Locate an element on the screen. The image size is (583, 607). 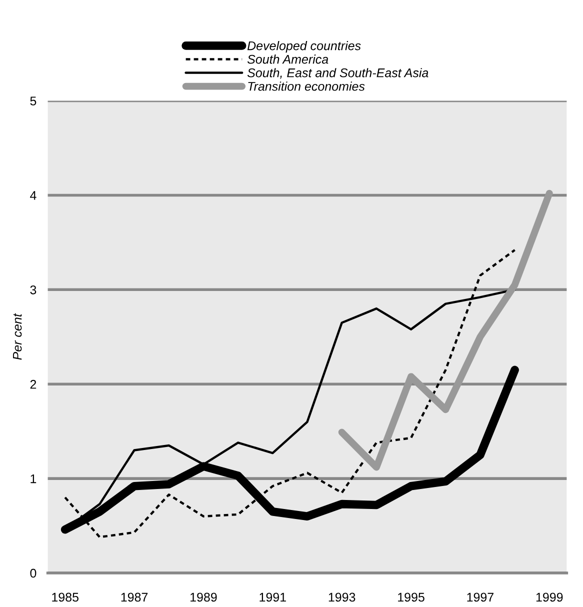
x-tick-label: 1989 is located at coordinates (203, 597).